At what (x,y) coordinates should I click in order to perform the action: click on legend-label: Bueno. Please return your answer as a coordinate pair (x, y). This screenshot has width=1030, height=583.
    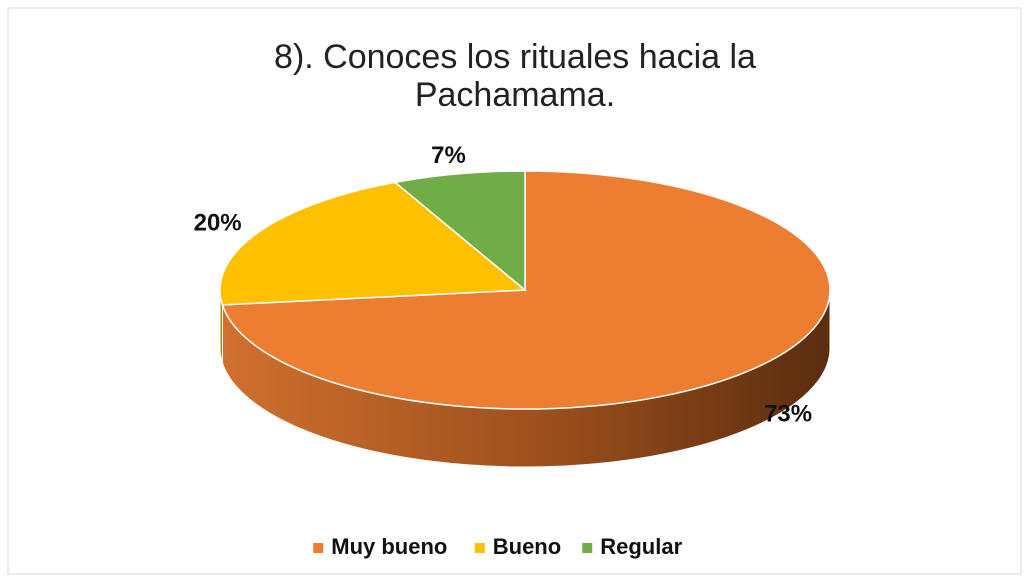
    Looking at the image, I should click on (527, 546).